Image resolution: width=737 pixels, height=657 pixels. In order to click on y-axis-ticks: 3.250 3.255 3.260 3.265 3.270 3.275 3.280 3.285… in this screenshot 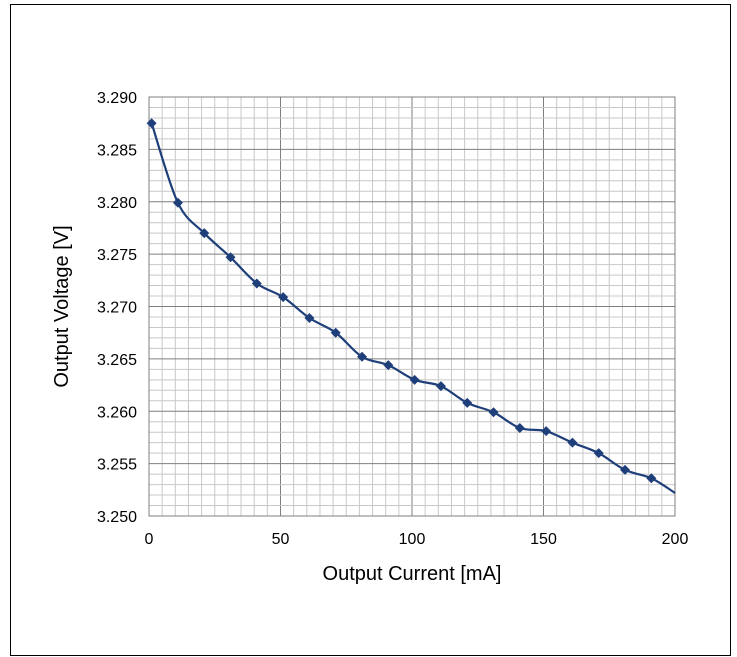, I will do `click(117, 308)`.